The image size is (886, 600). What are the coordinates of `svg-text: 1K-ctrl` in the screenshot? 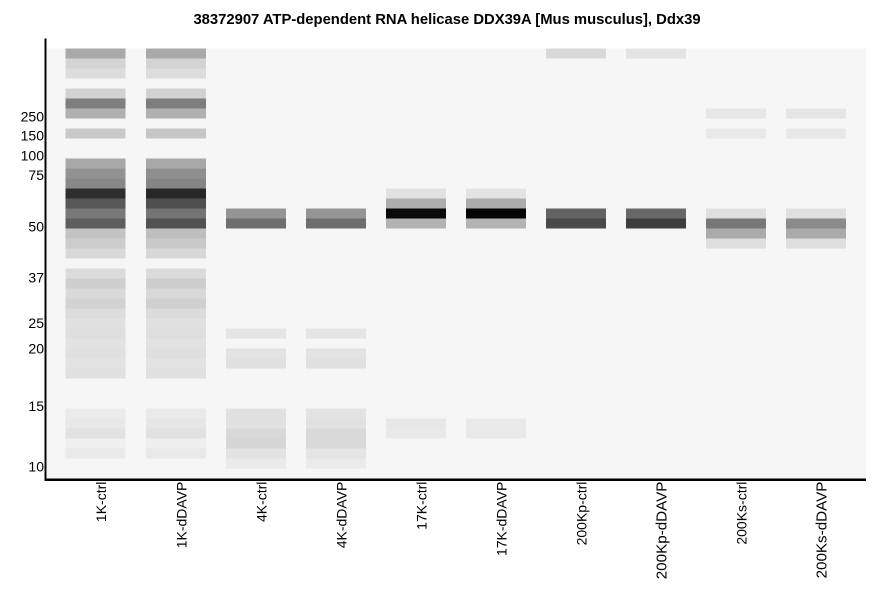 It's located at (101, 502).